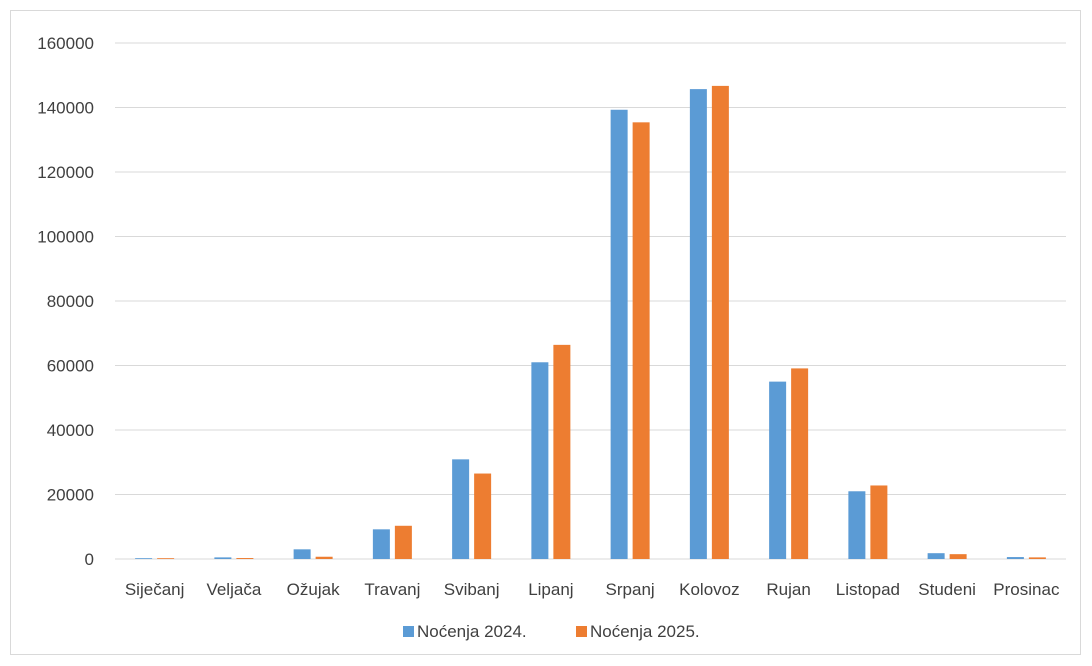 The height and width of the screenshot is (666, 1092). Describe the element at coordinates (65, 172) in the screenshot. I see `y-tick-label: 120000` at that location.